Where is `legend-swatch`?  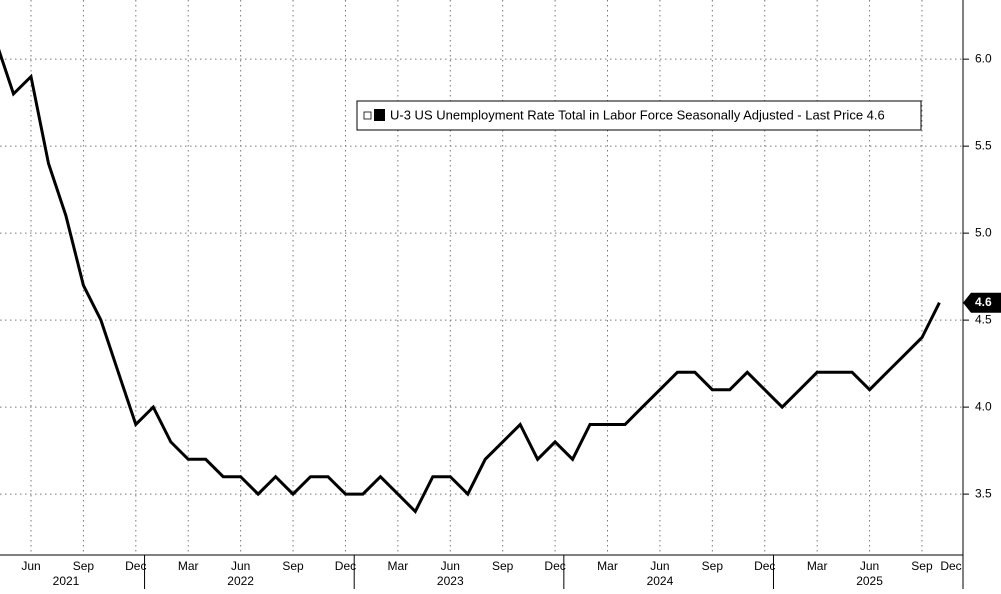
legend-swatch is located at coordinates (379, 115).